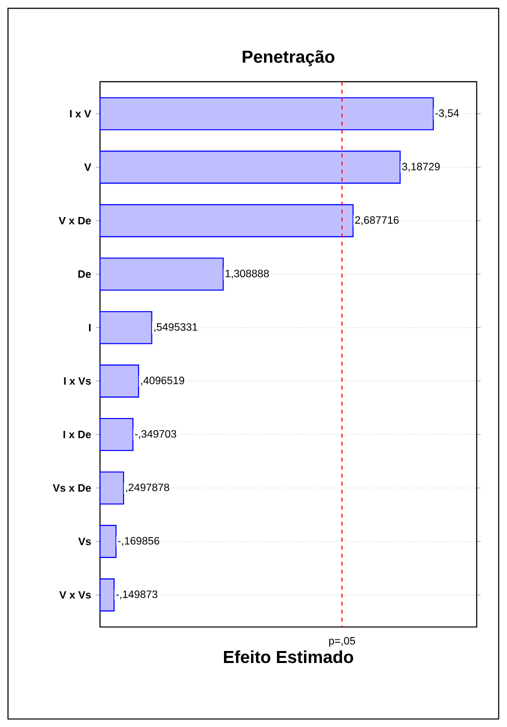  What do you see at coordinates (447, 113) in the screenshot?
I see `annotation: -3,54` at bounding box center [447, 113].